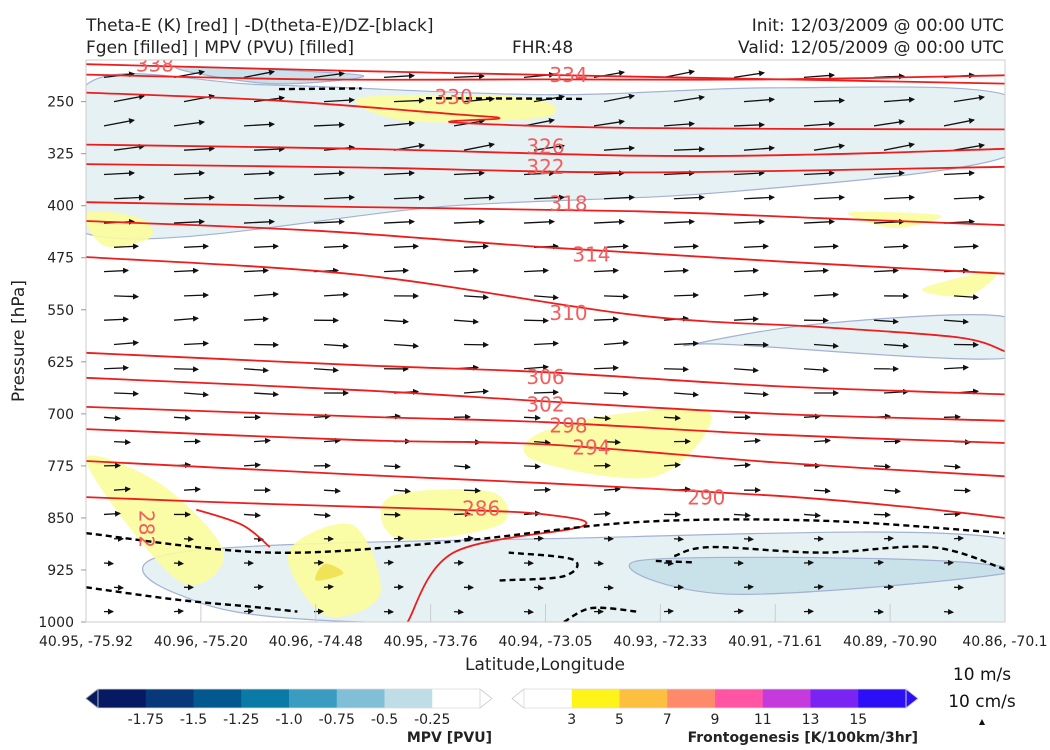  Describe the element at coordinates (288, 720) in the screenshot. I see `cb-mpv-tick-3: -1.0` at that location.